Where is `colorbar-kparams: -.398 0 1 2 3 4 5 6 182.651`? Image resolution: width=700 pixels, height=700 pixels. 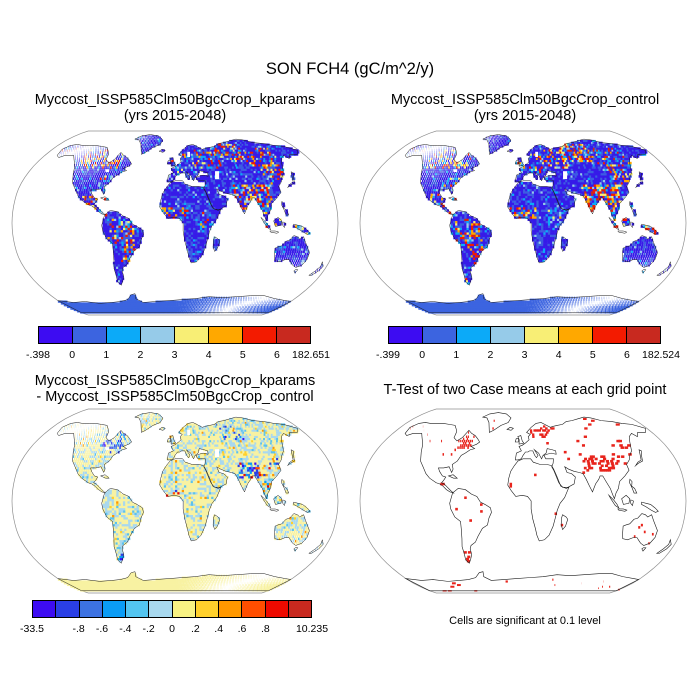 colorbar-kparams: -.398 0 1 2 3 4 5 6 182.651 is located at coordinates (178, 344).